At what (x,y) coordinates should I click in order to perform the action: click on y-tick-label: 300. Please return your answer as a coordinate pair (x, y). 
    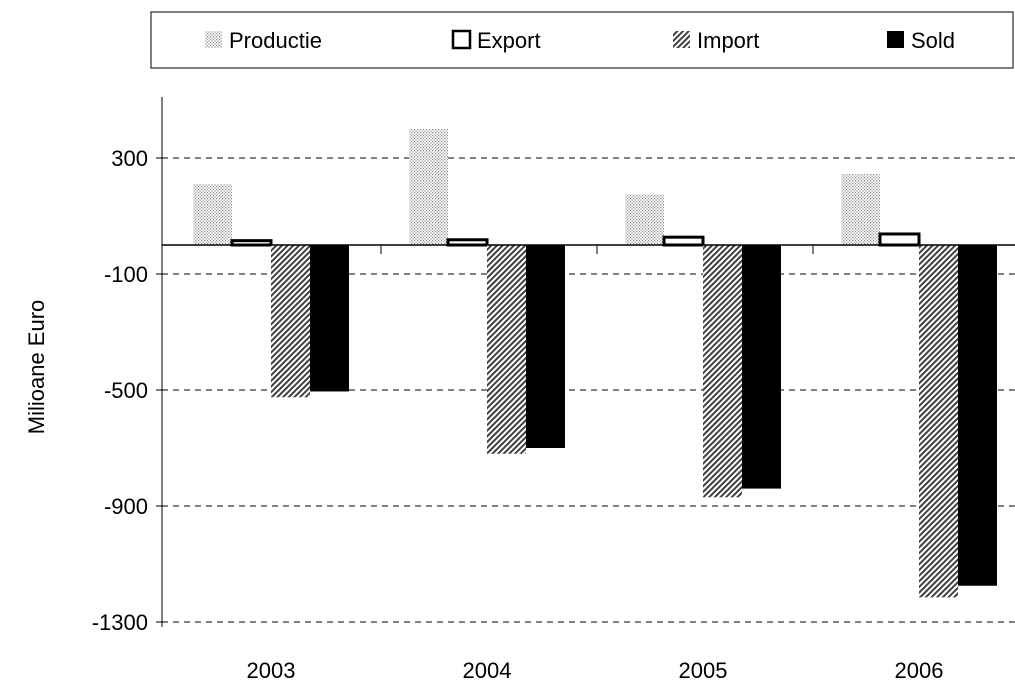
    Looking at the image, I should click on (129, 158).